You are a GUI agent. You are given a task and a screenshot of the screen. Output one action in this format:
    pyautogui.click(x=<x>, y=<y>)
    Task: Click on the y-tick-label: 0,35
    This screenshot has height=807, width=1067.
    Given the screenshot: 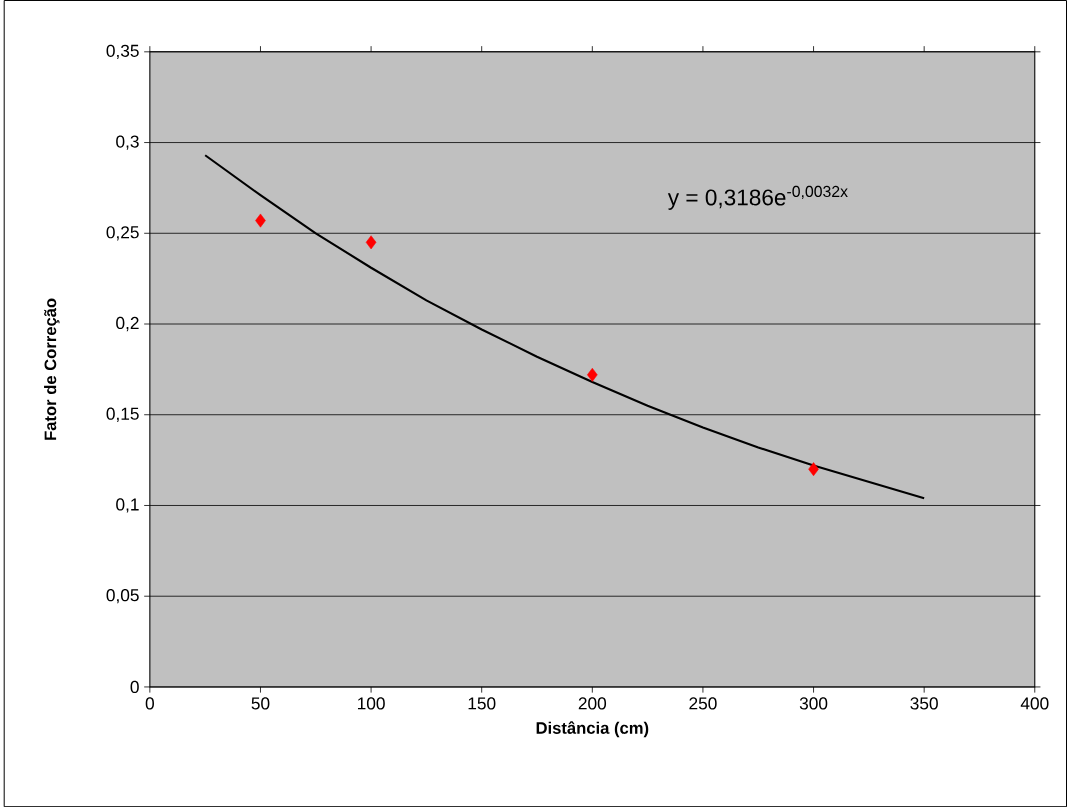 What is the action you would take?
    pyautogui.click(x=122, y=51)
    